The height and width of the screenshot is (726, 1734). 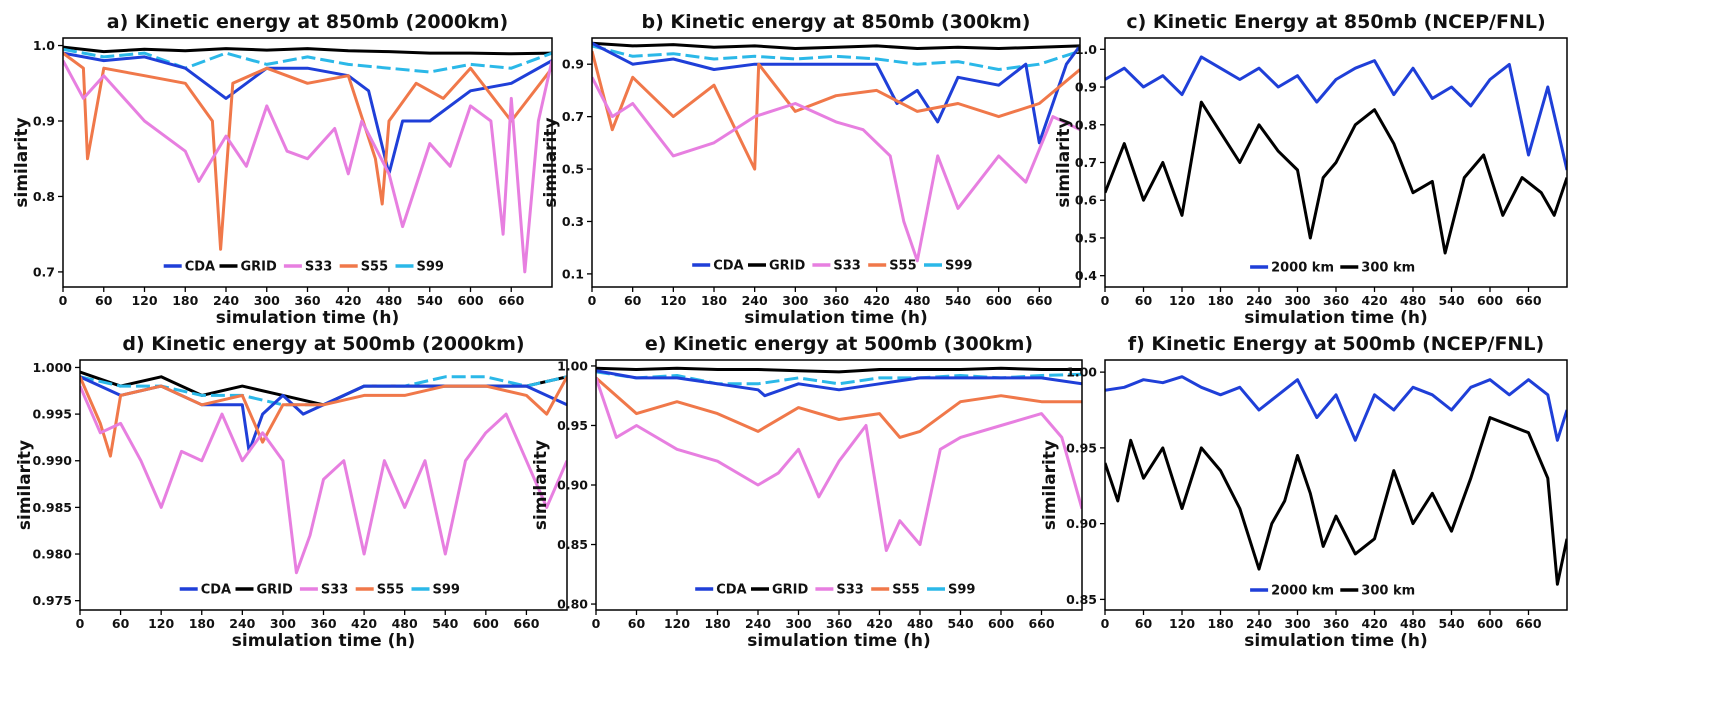 What do you see at coordinates (573, 221) in the screenshot?
I see `y-tick-label: 0.3` at bounding box center [573, 221].